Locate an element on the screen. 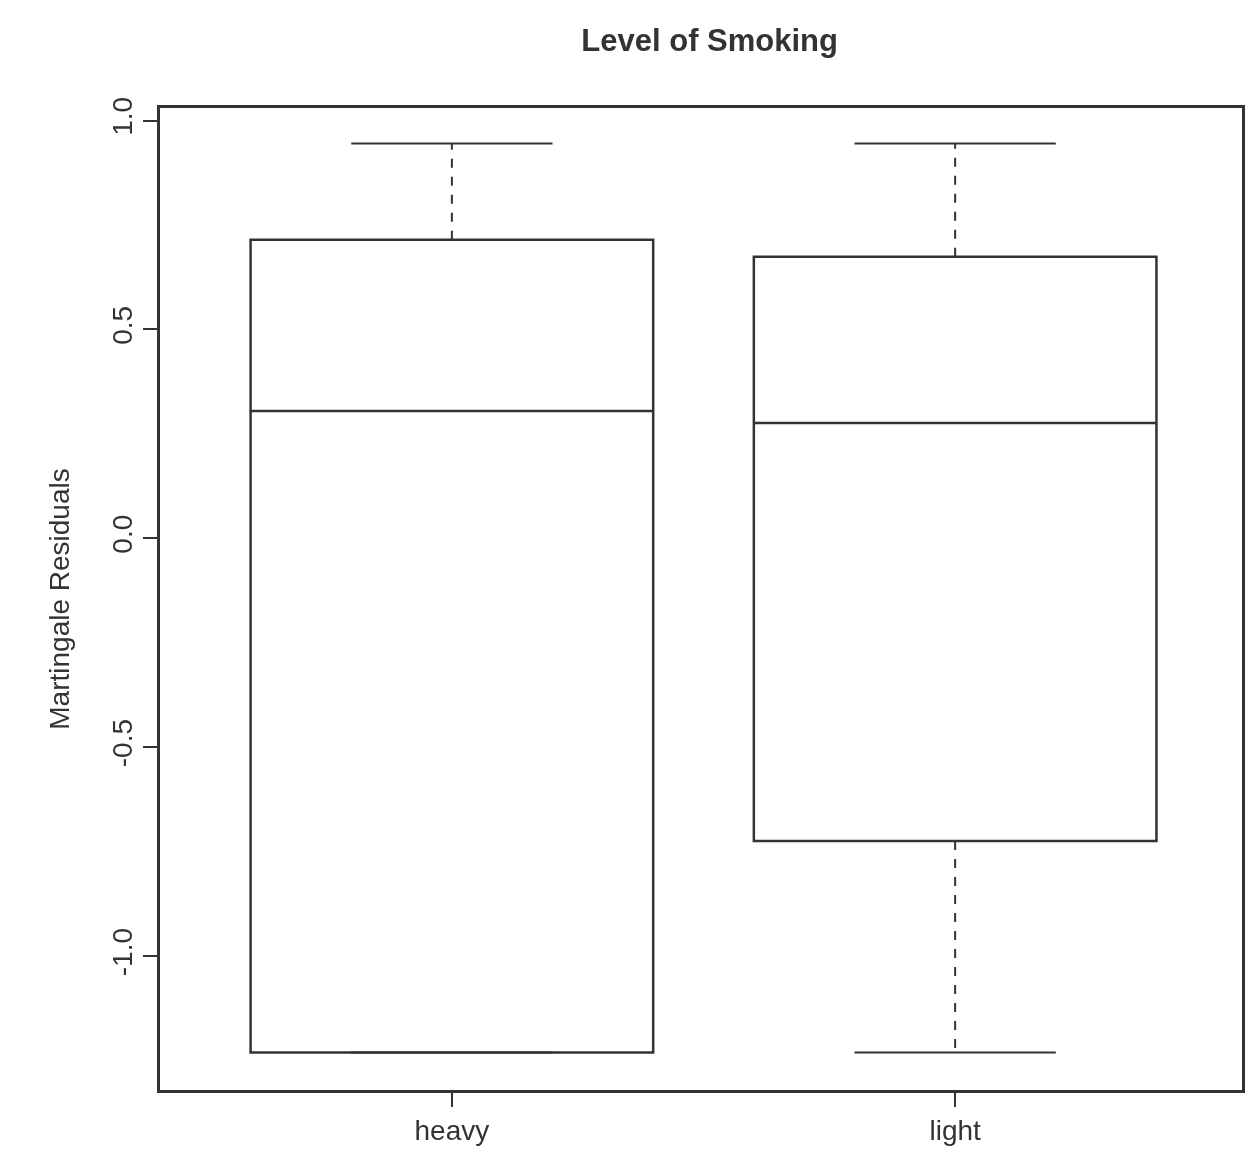 The image size is (1245, 1168). y-tick-label: -0.5 is located at coordinates (123, 743).